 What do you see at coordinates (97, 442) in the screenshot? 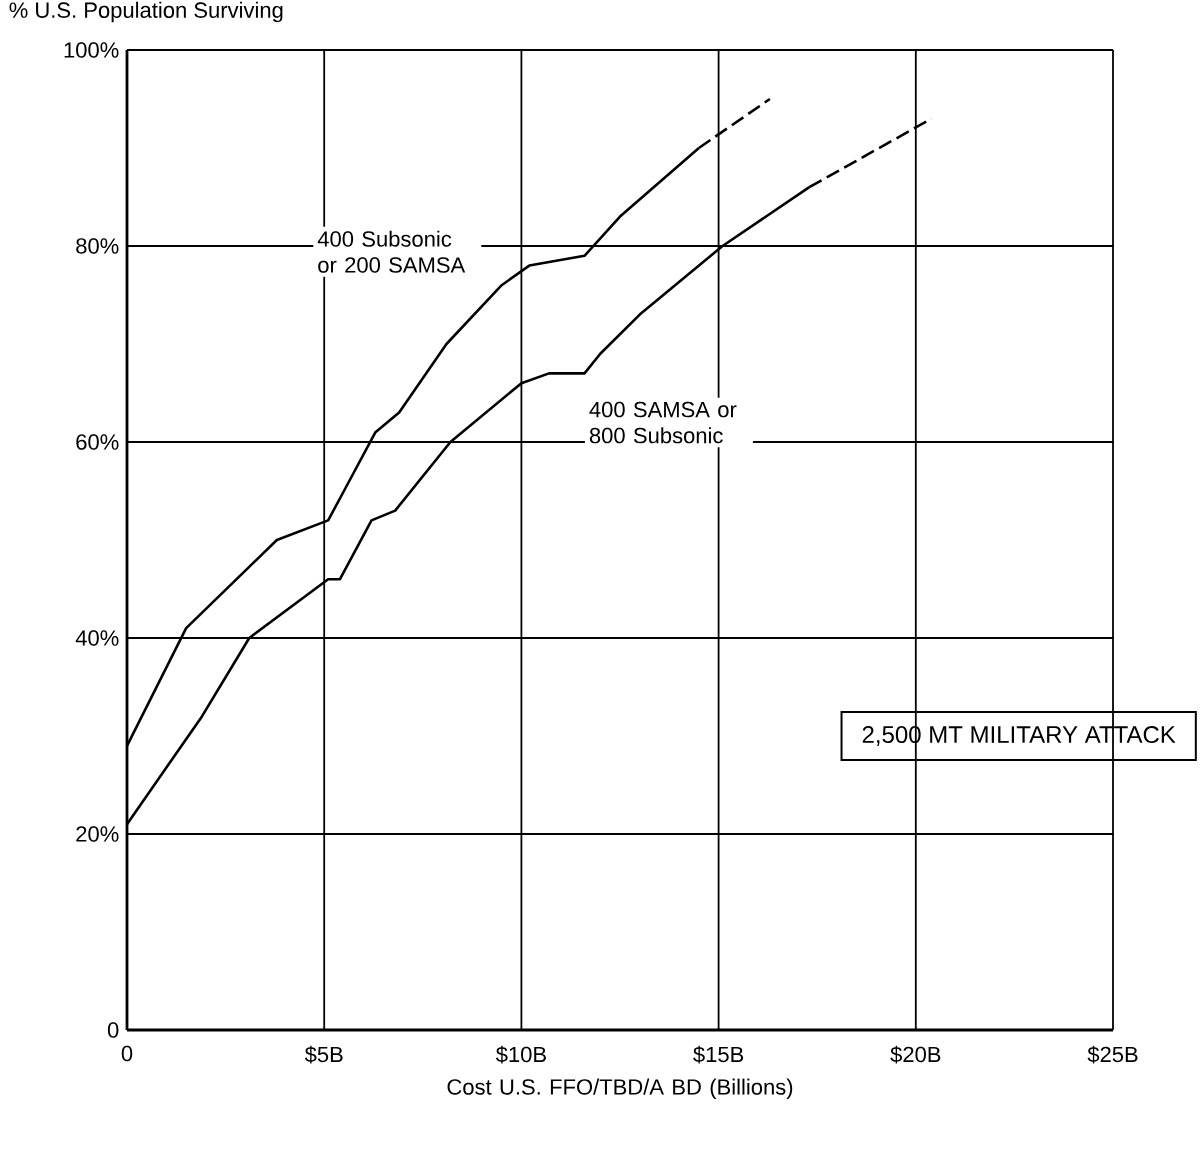
I see `y-tick-label: 60%` at bounding box center [97, 442].